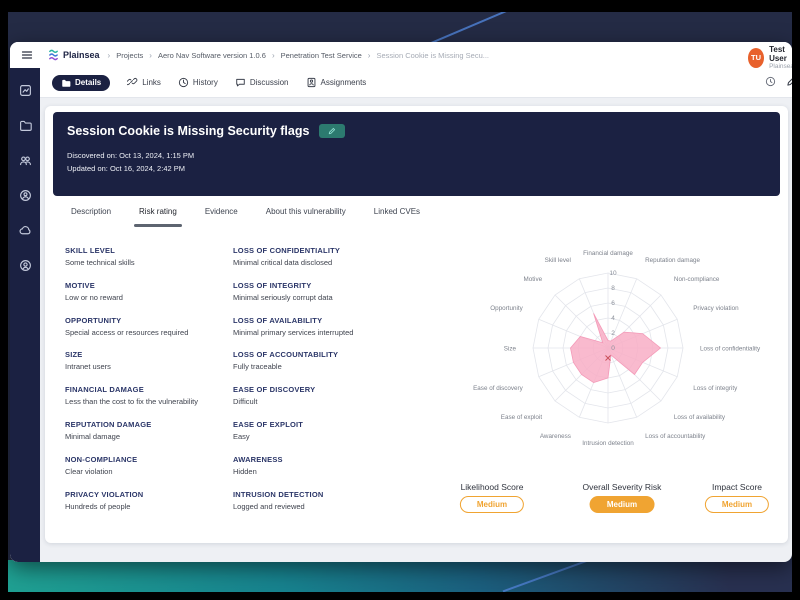  What do you see at coordinates (53, 55) in the screenshot?
I see `plainsea-logo-icon` at bounding box center [53, 55].